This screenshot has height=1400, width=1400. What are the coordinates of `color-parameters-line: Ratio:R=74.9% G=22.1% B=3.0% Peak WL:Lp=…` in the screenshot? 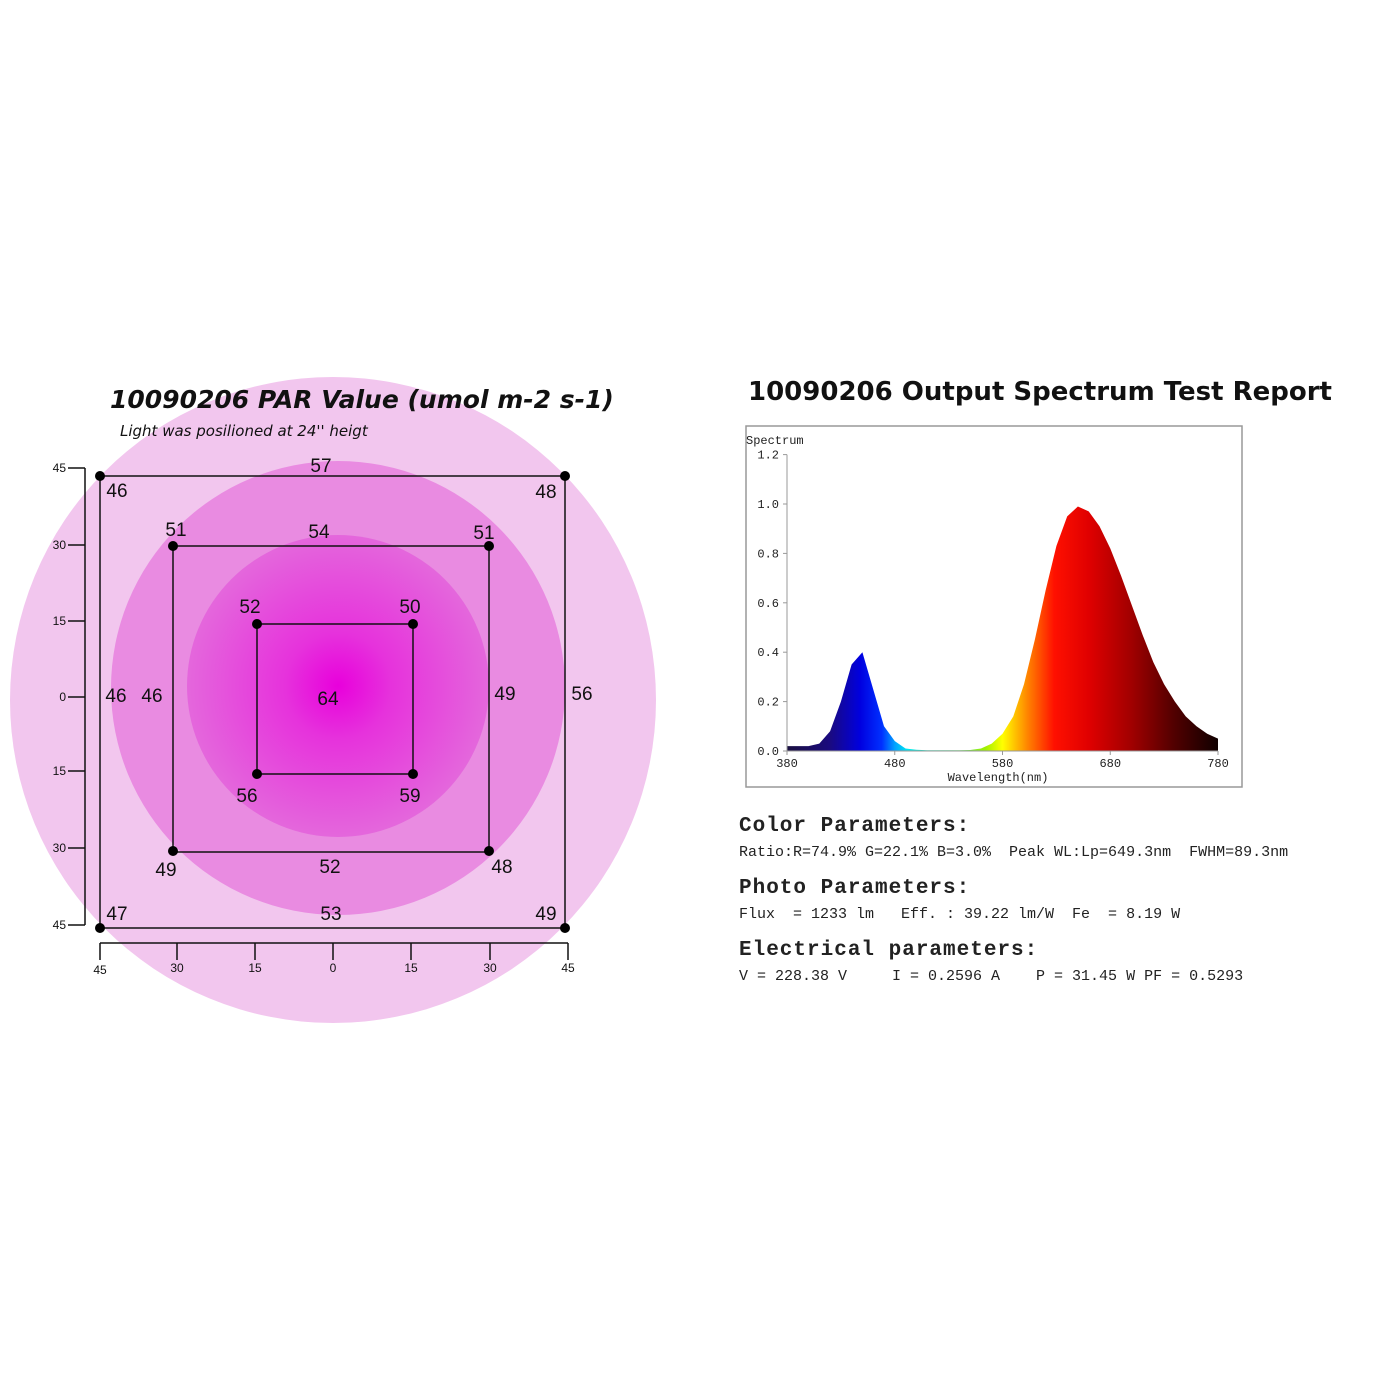 It's located at (1014, 852).